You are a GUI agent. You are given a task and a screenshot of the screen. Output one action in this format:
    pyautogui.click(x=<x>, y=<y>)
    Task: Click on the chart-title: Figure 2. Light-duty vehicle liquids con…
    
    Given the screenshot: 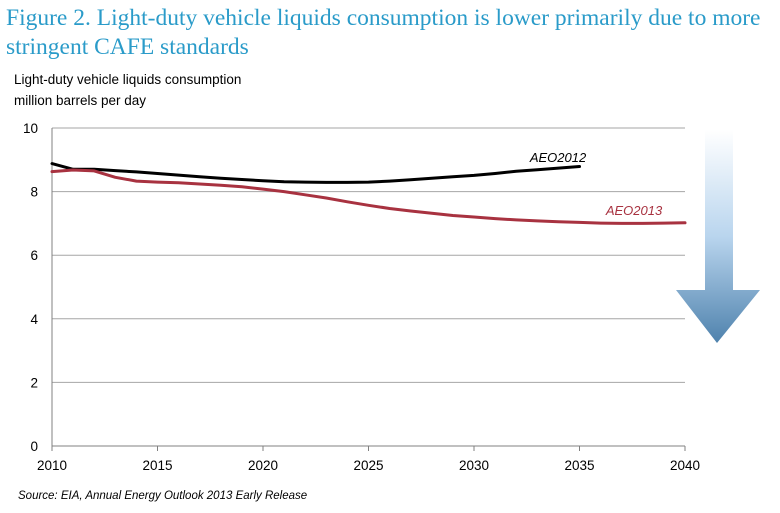 What is the action you would take?
    pyautogui.click(x=383, y=32)
    